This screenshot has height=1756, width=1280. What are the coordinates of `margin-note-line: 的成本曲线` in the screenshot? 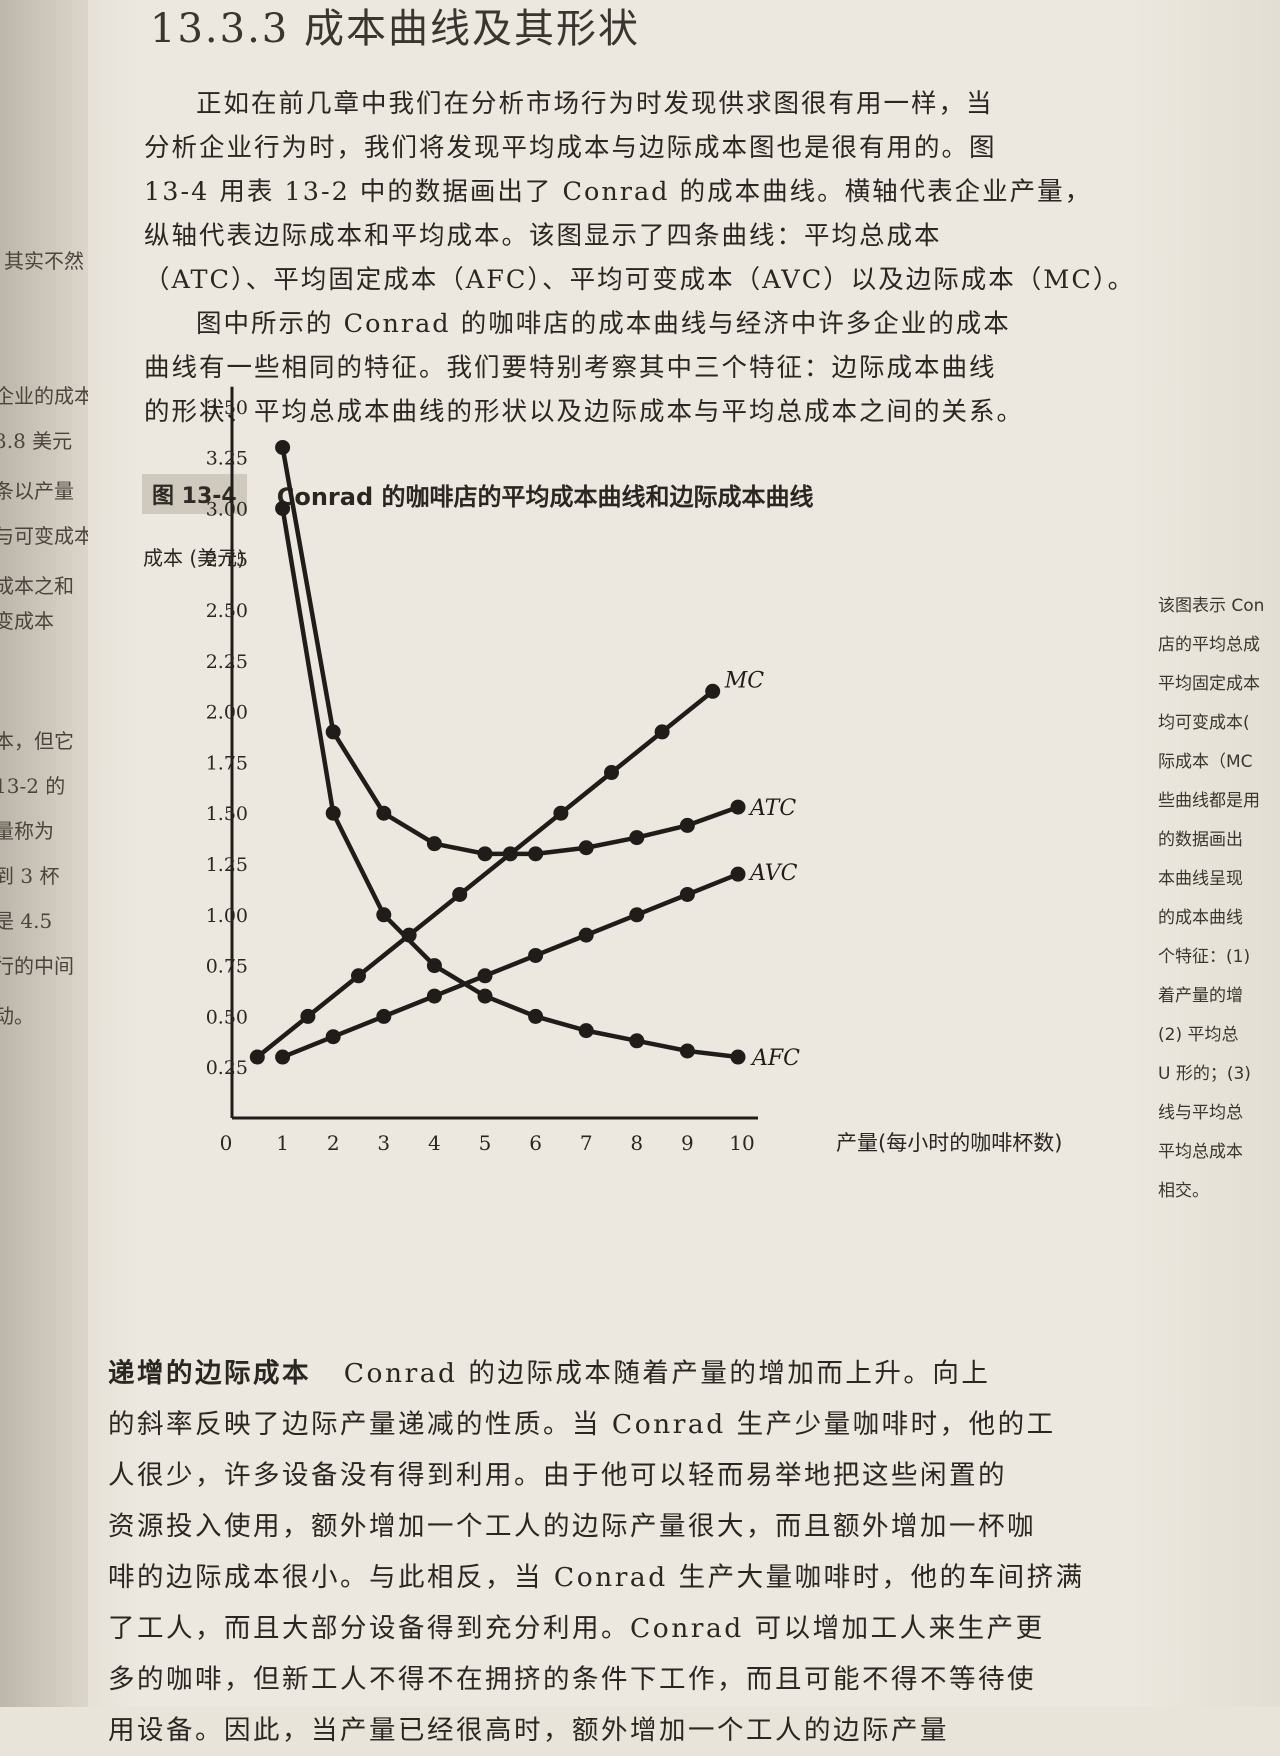 It's located at (1200, 918).